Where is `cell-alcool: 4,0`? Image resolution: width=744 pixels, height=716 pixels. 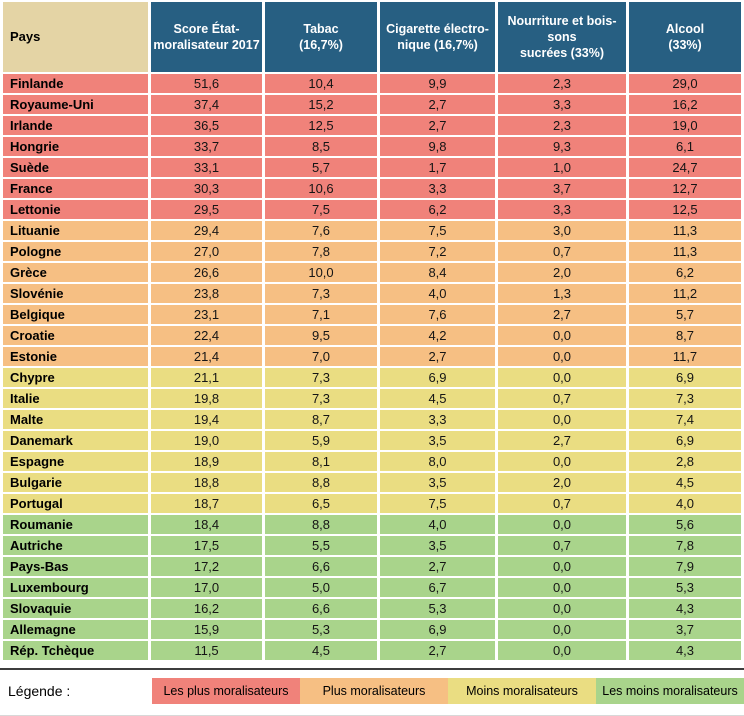 cell-alcool: 4,0 is located at coordinates (685, 503).